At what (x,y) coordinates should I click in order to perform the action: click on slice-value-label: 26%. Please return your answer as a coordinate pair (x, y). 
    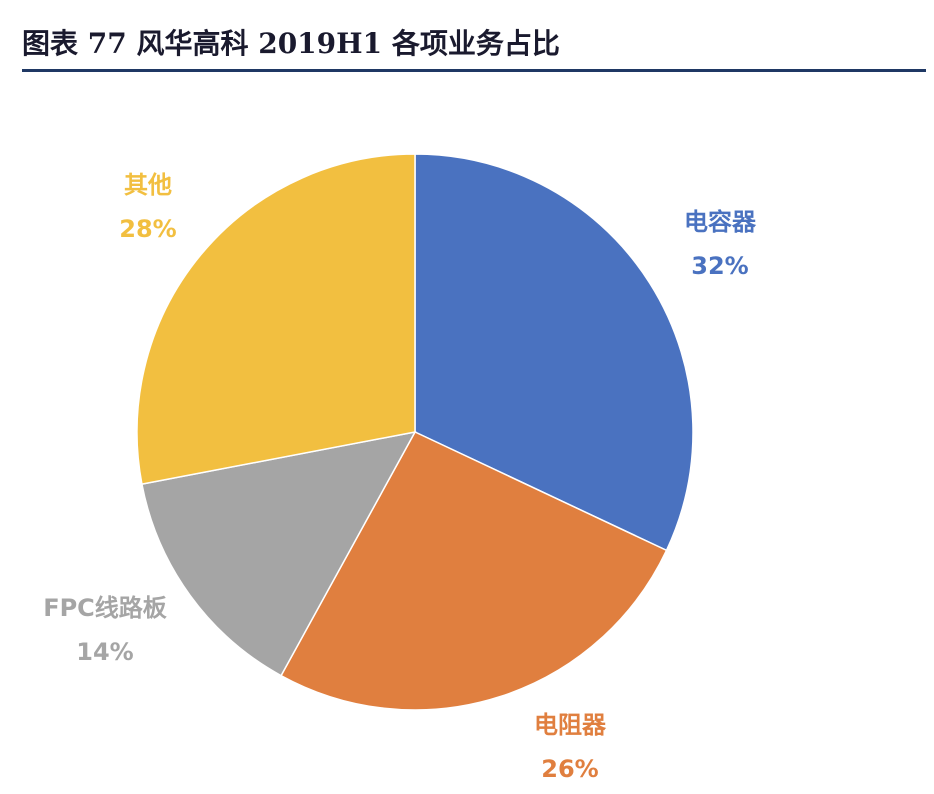
    Looking at the image, I should click on (570, 769).